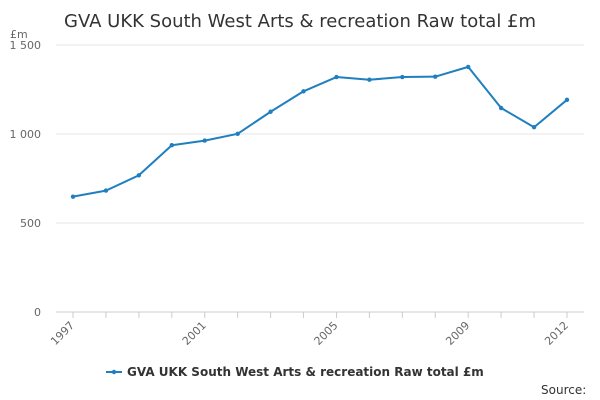 The image size is (600, 400). I want to click on y-tick-label: 1 500, so click(26, 45).